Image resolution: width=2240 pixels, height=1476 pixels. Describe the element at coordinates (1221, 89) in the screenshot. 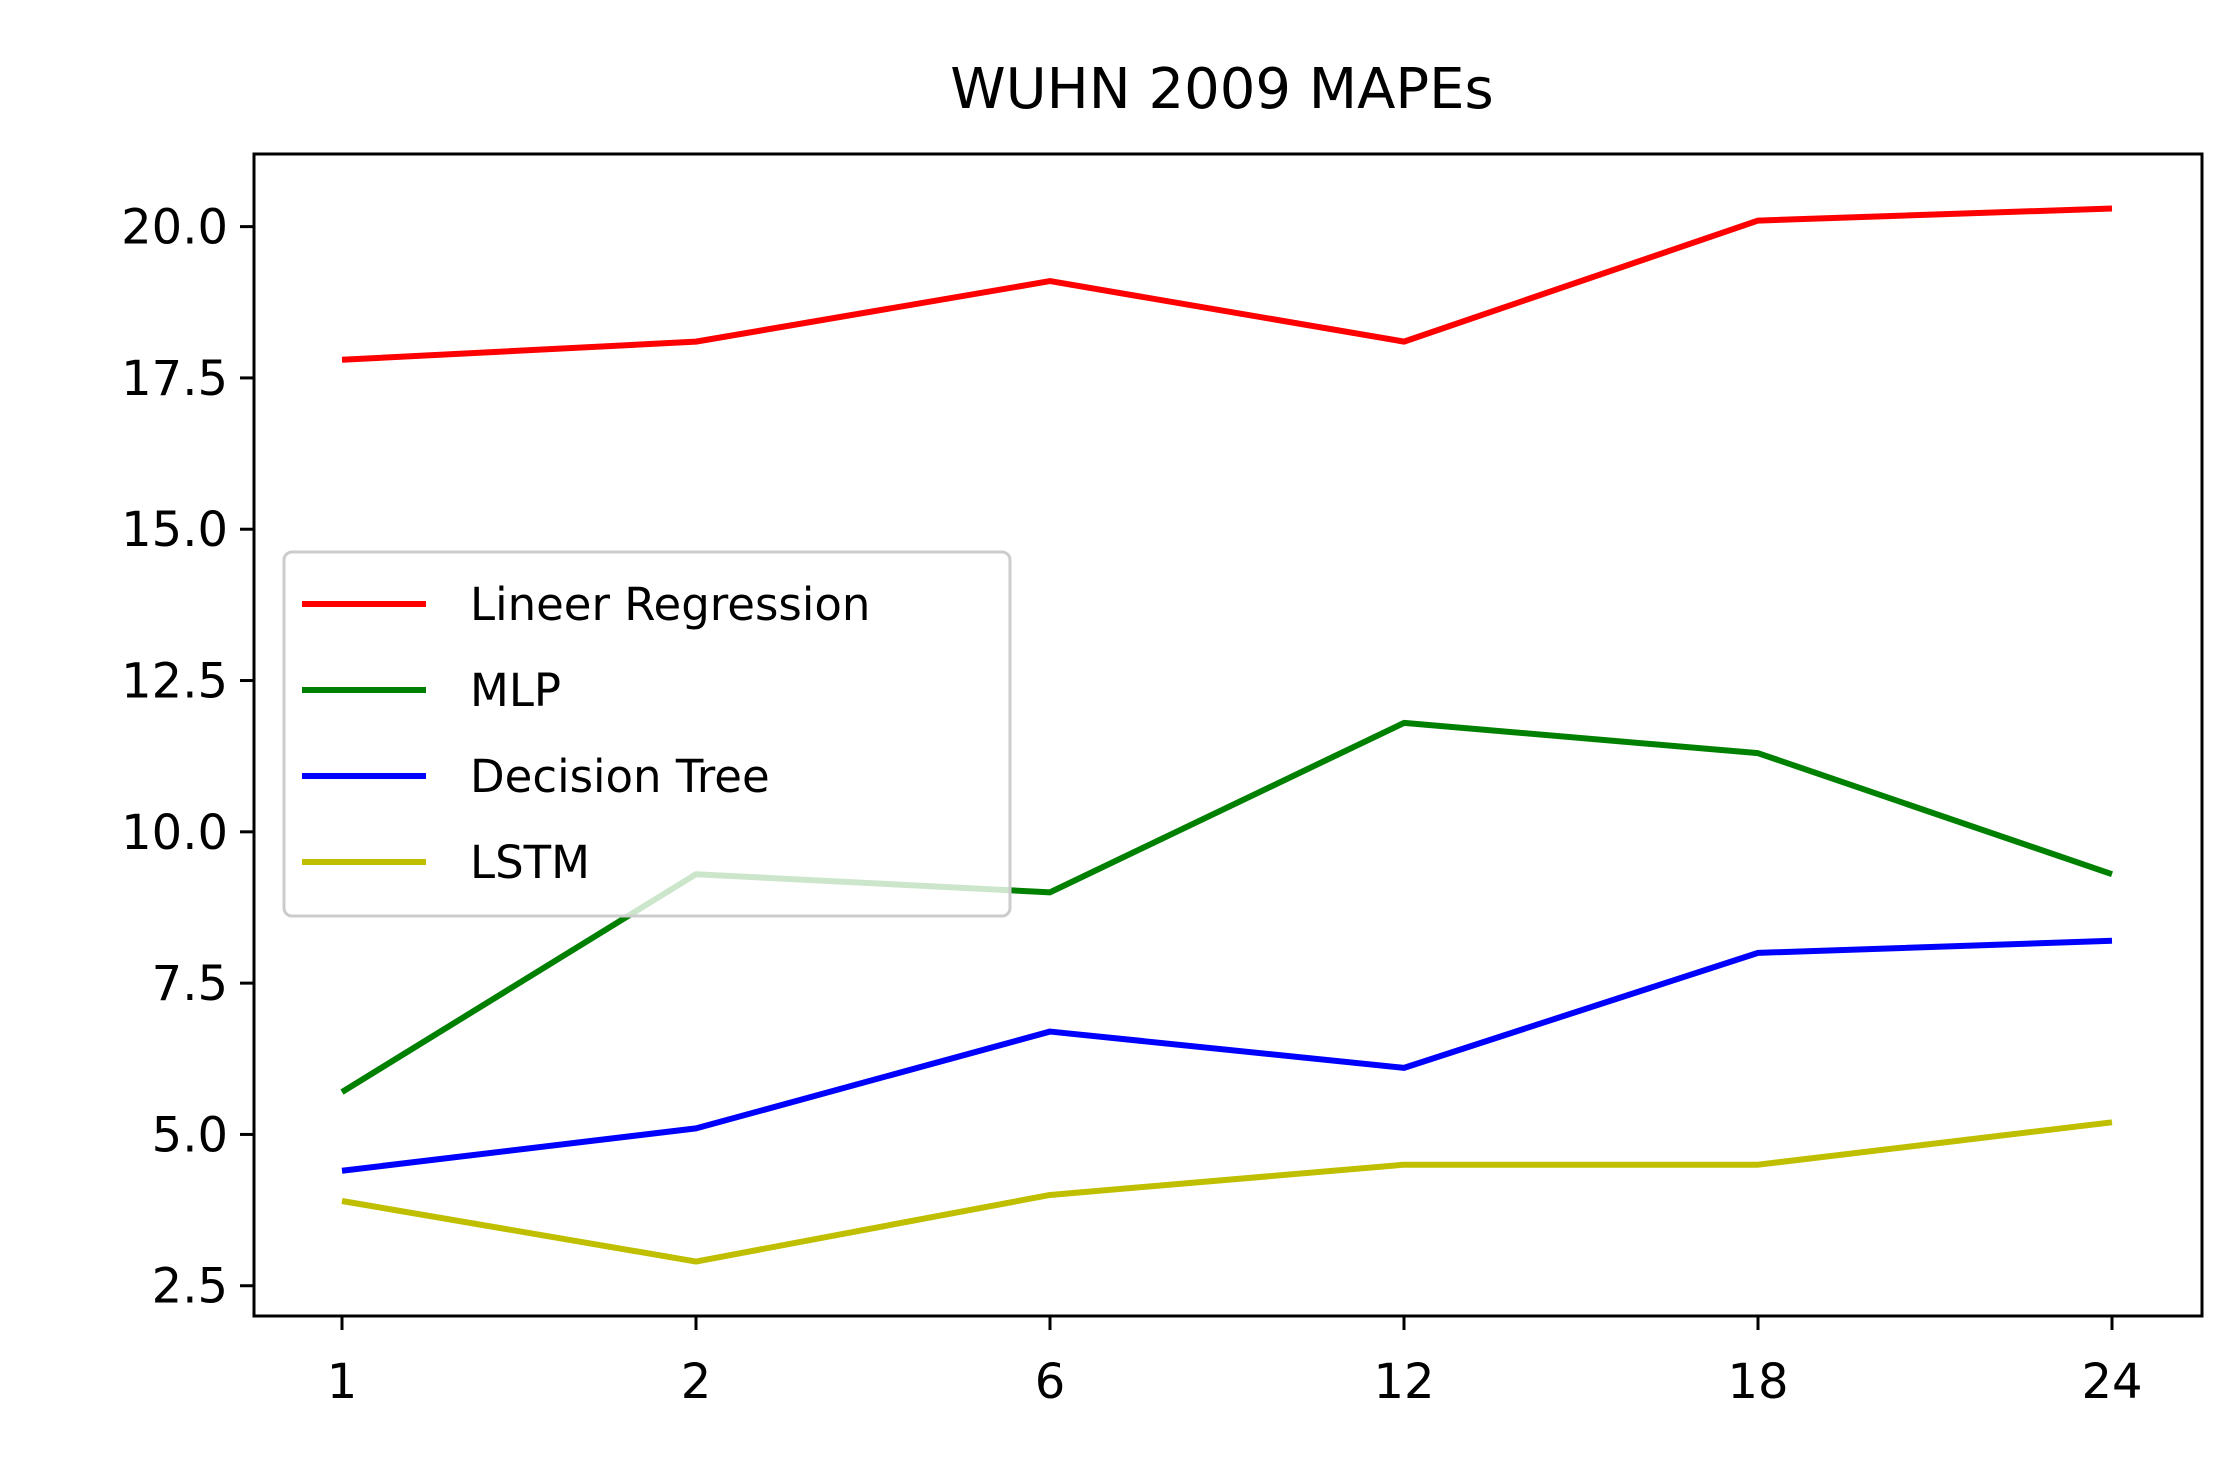

I see `chart-title: WUHN 2009 MAPEs` at that location.